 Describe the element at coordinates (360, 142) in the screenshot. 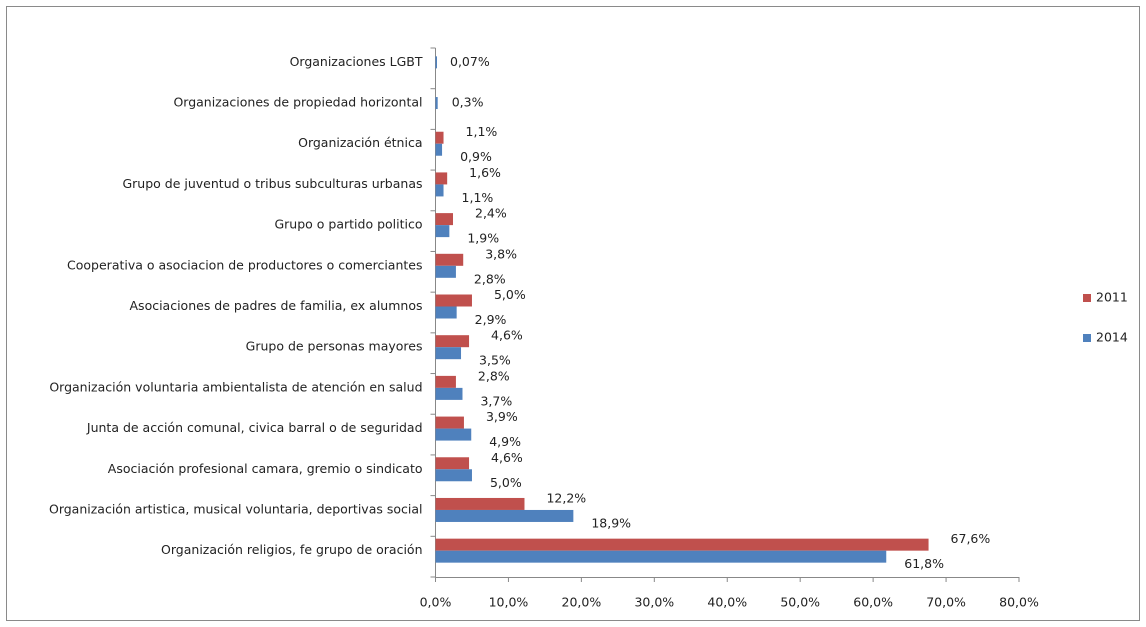

I see `y-tick-label: Organización étnica` at that location.